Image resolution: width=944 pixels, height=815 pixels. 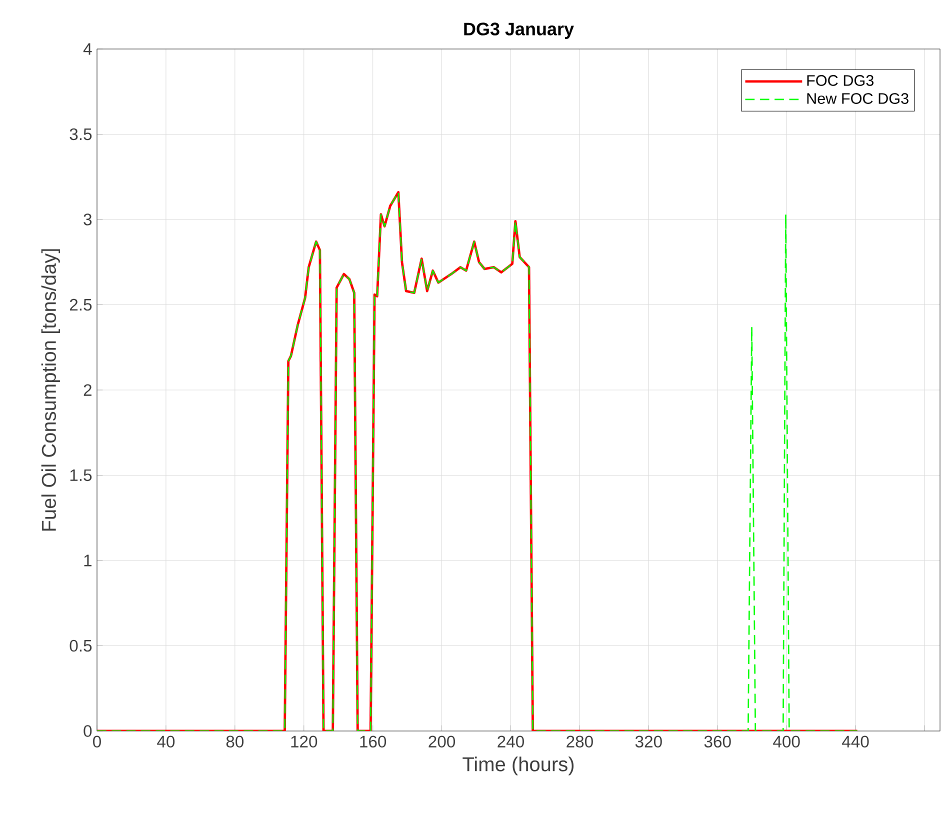 I want to click on x-tick-label: 0, so click(x=97, y=742).